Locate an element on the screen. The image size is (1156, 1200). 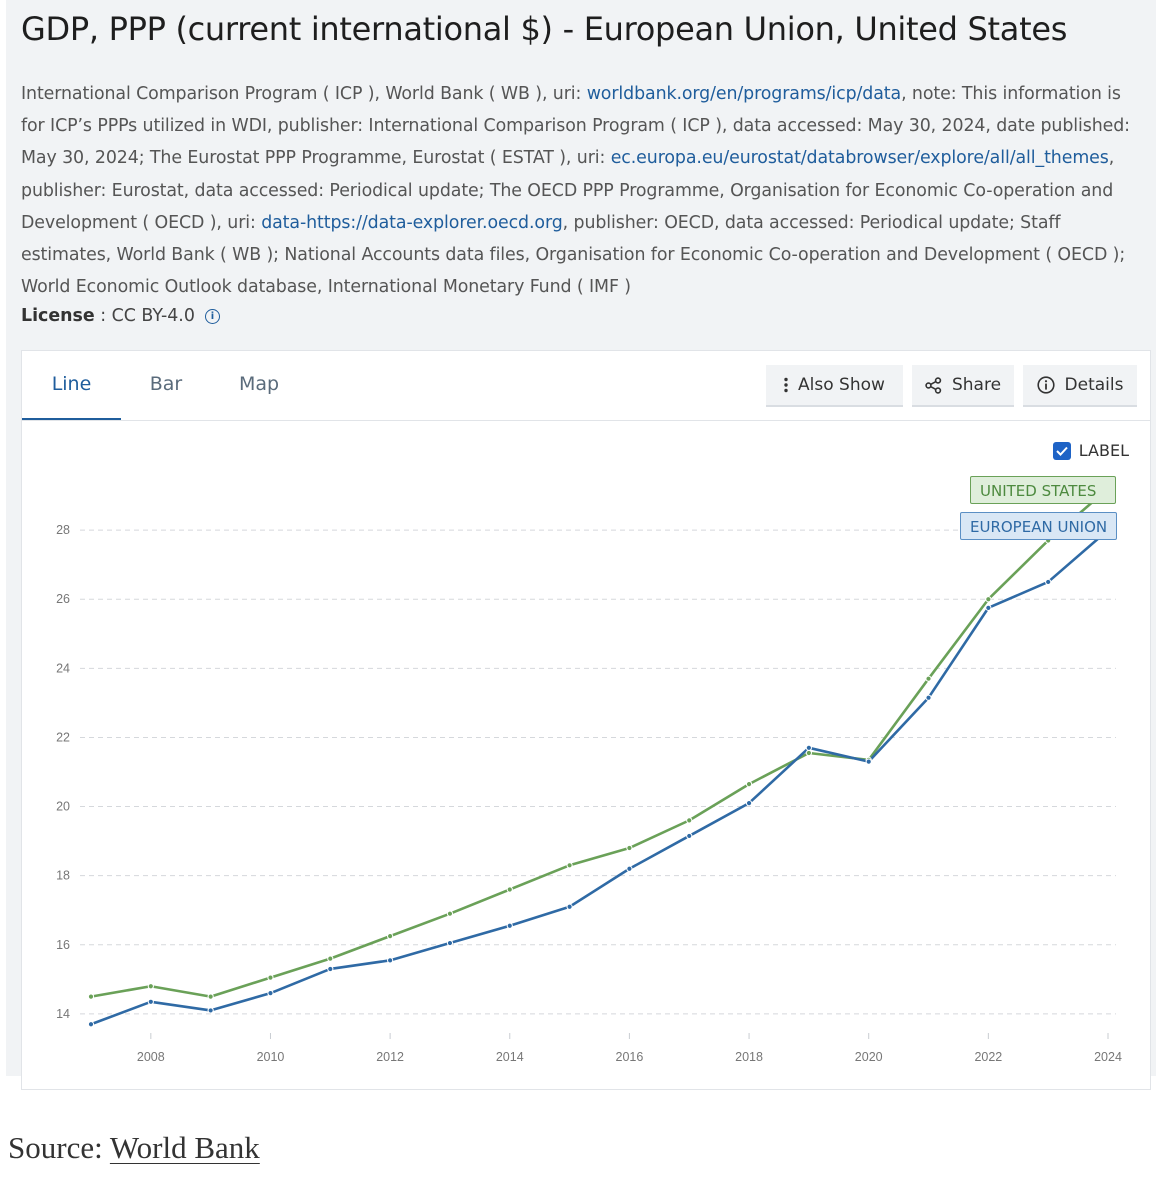
details-button: Details is located at coordinates (1080, 386).